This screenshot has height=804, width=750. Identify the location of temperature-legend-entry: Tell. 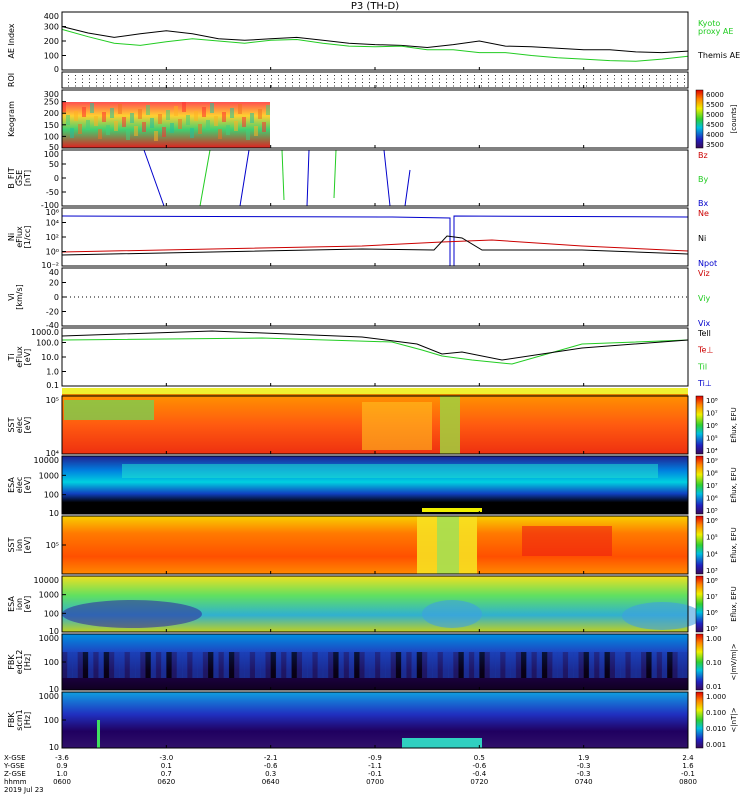
(704, 333).